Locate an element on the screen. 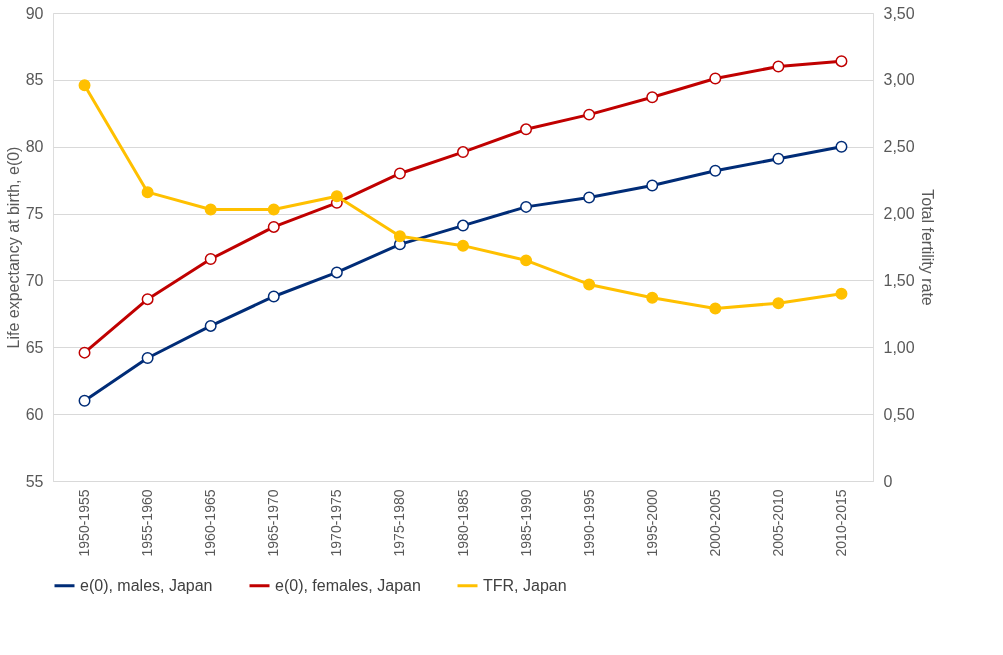  x-tick-label: 1975-1980 is located at coordinates (399, 523).